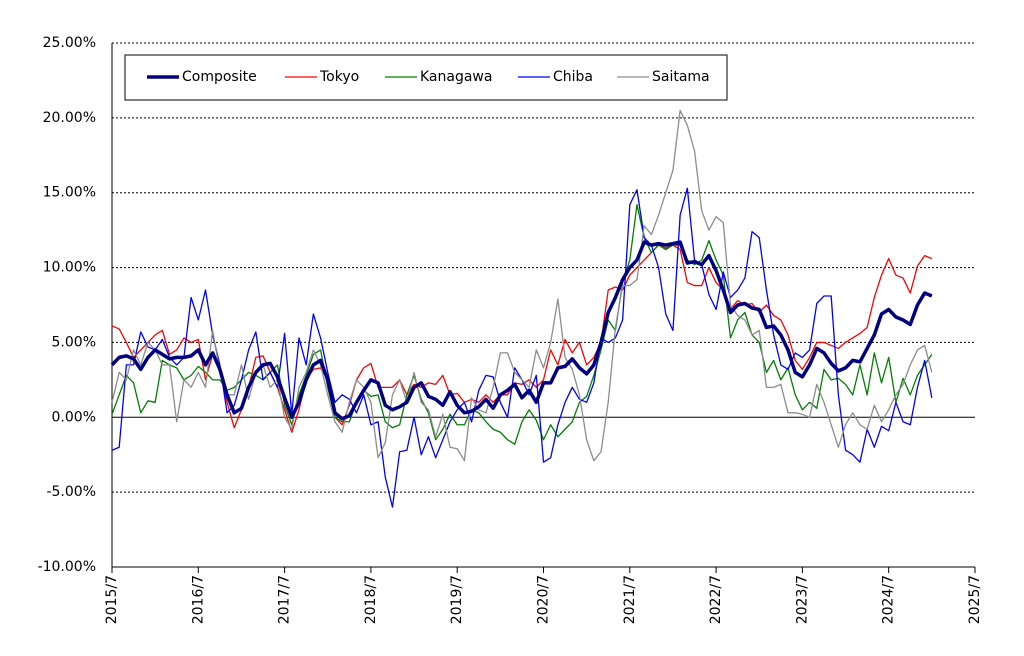  What do you see at coordinates (74, 342) in the screenshot?
I see `y-tick-label: 5.00%` at bounding box center [74, 342].